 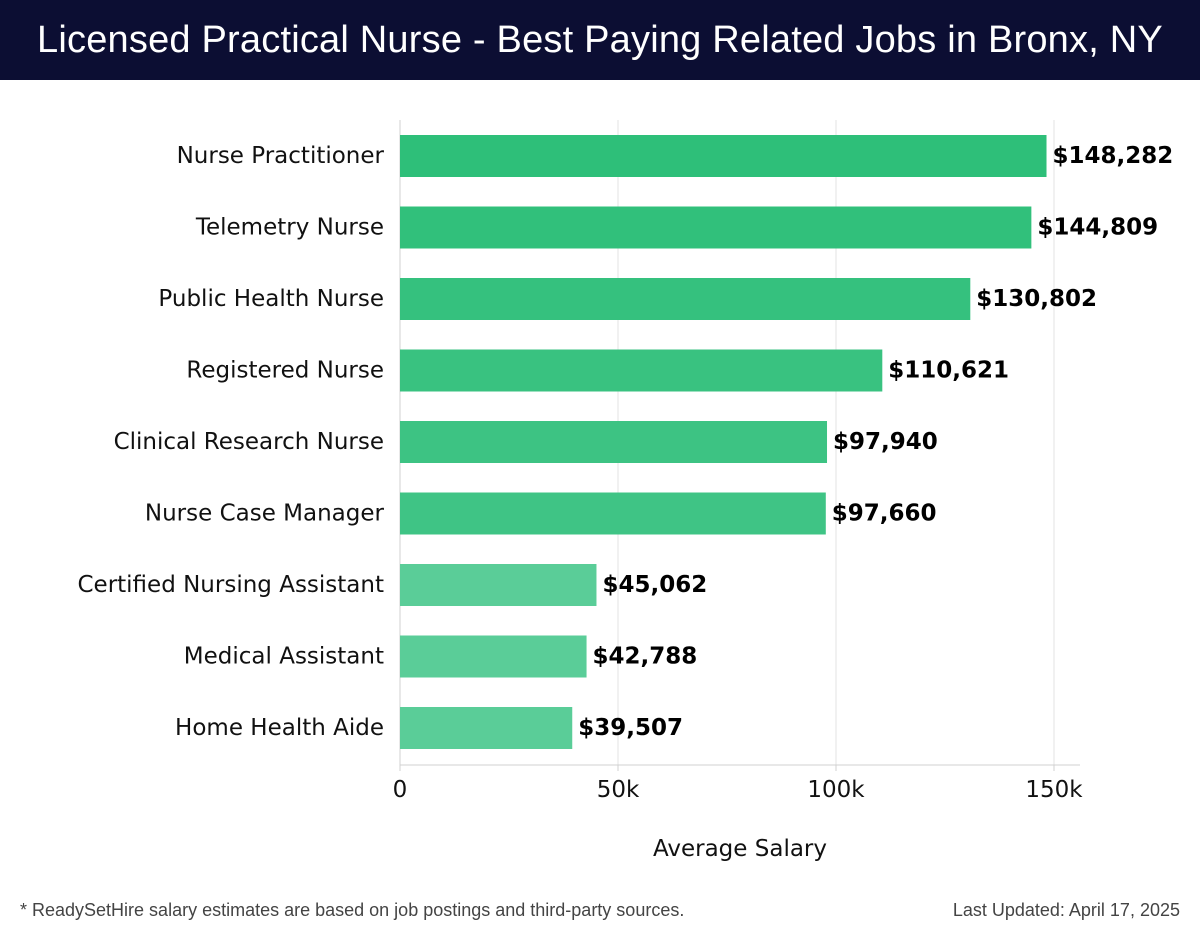 I want to click on x-tick-label-0: 0, so click(x=400, y=790).